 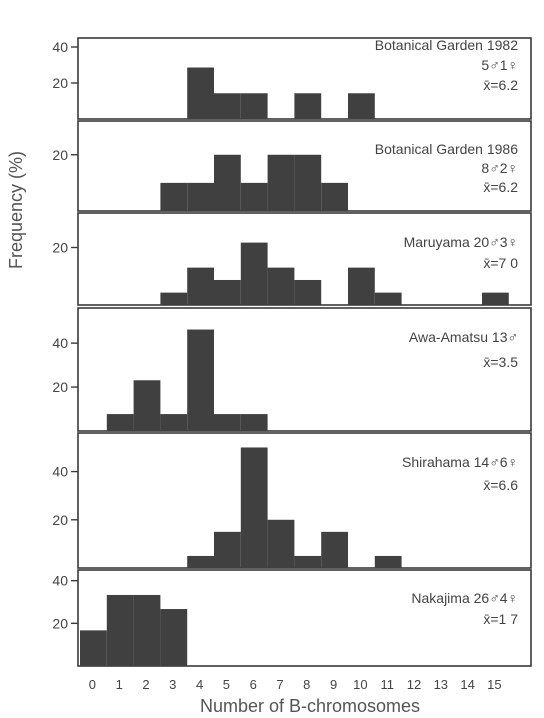 What do you see at coordinates (119, 684) in the screenshot?
I see `x-tick-label: 1` at bounding box center [119, 684].